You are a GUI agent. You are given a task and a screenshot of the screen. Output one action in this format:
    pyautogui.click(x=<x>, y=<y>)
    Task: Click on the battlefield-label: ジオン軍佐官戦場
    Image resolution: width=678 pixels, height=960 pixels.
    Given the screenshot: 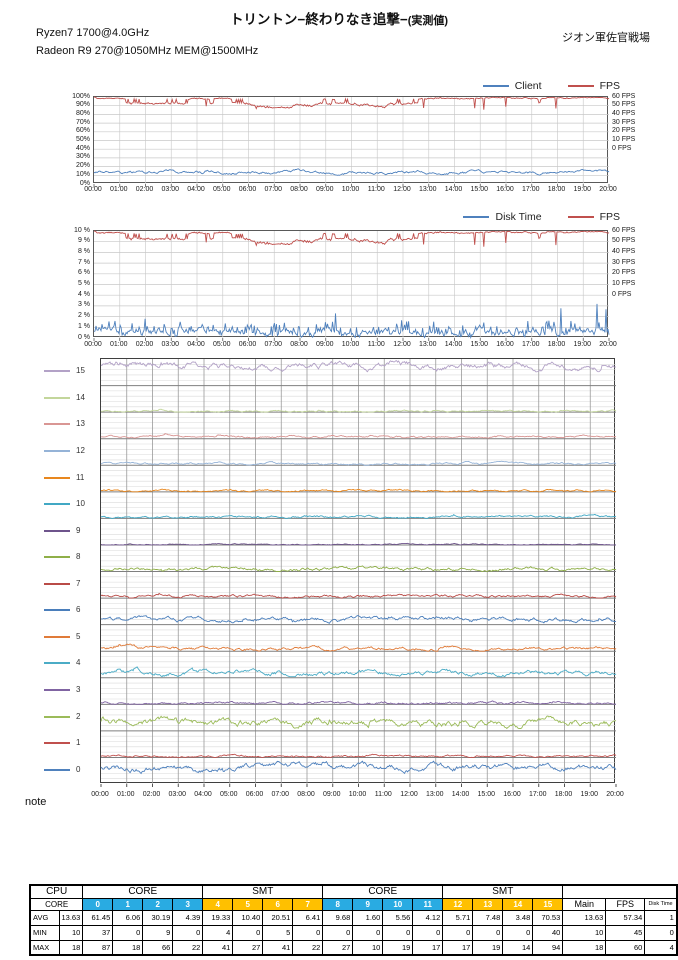 What is the action you would take?
    pyautogui.click(x=606, y=38)
    